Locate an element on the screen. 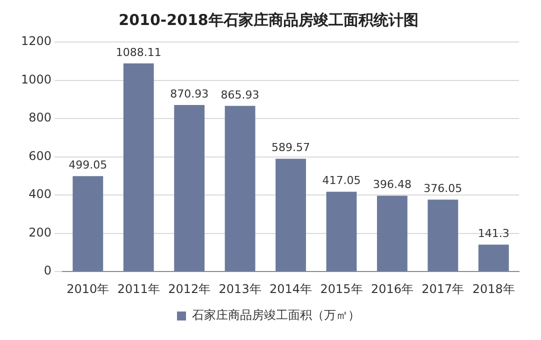  chart-title: 2010-2018年石家庄商品房竣工面积统计图 is located at coordinates (268, 19).